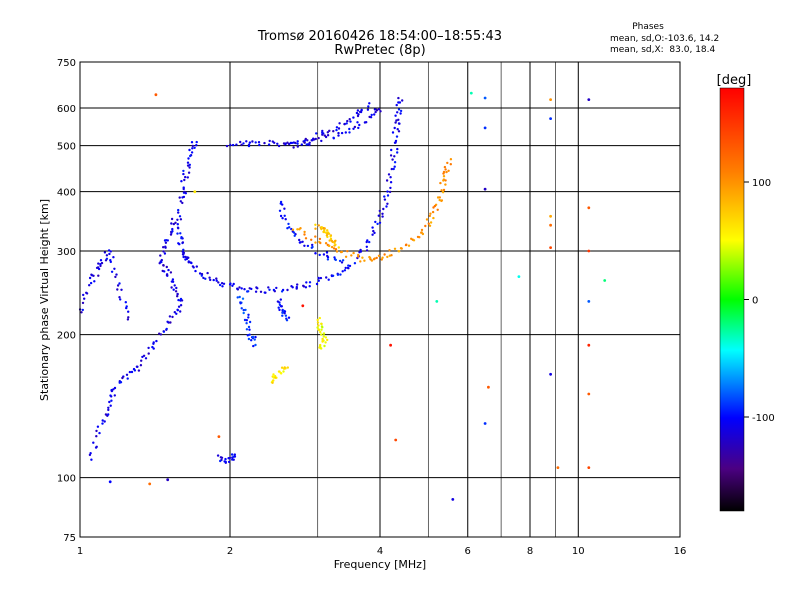  Describe the element at coordinates (44, 300) in the screenshot. I see `y-axis-label: Stationary phase Virtual Height [km]` at that location.